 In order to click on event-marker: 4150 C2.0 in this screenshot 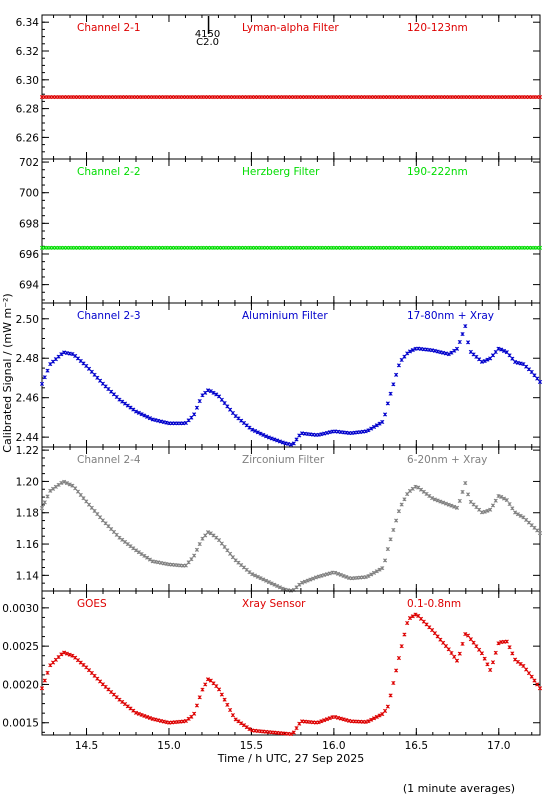, I will do `click(207, 32)`.